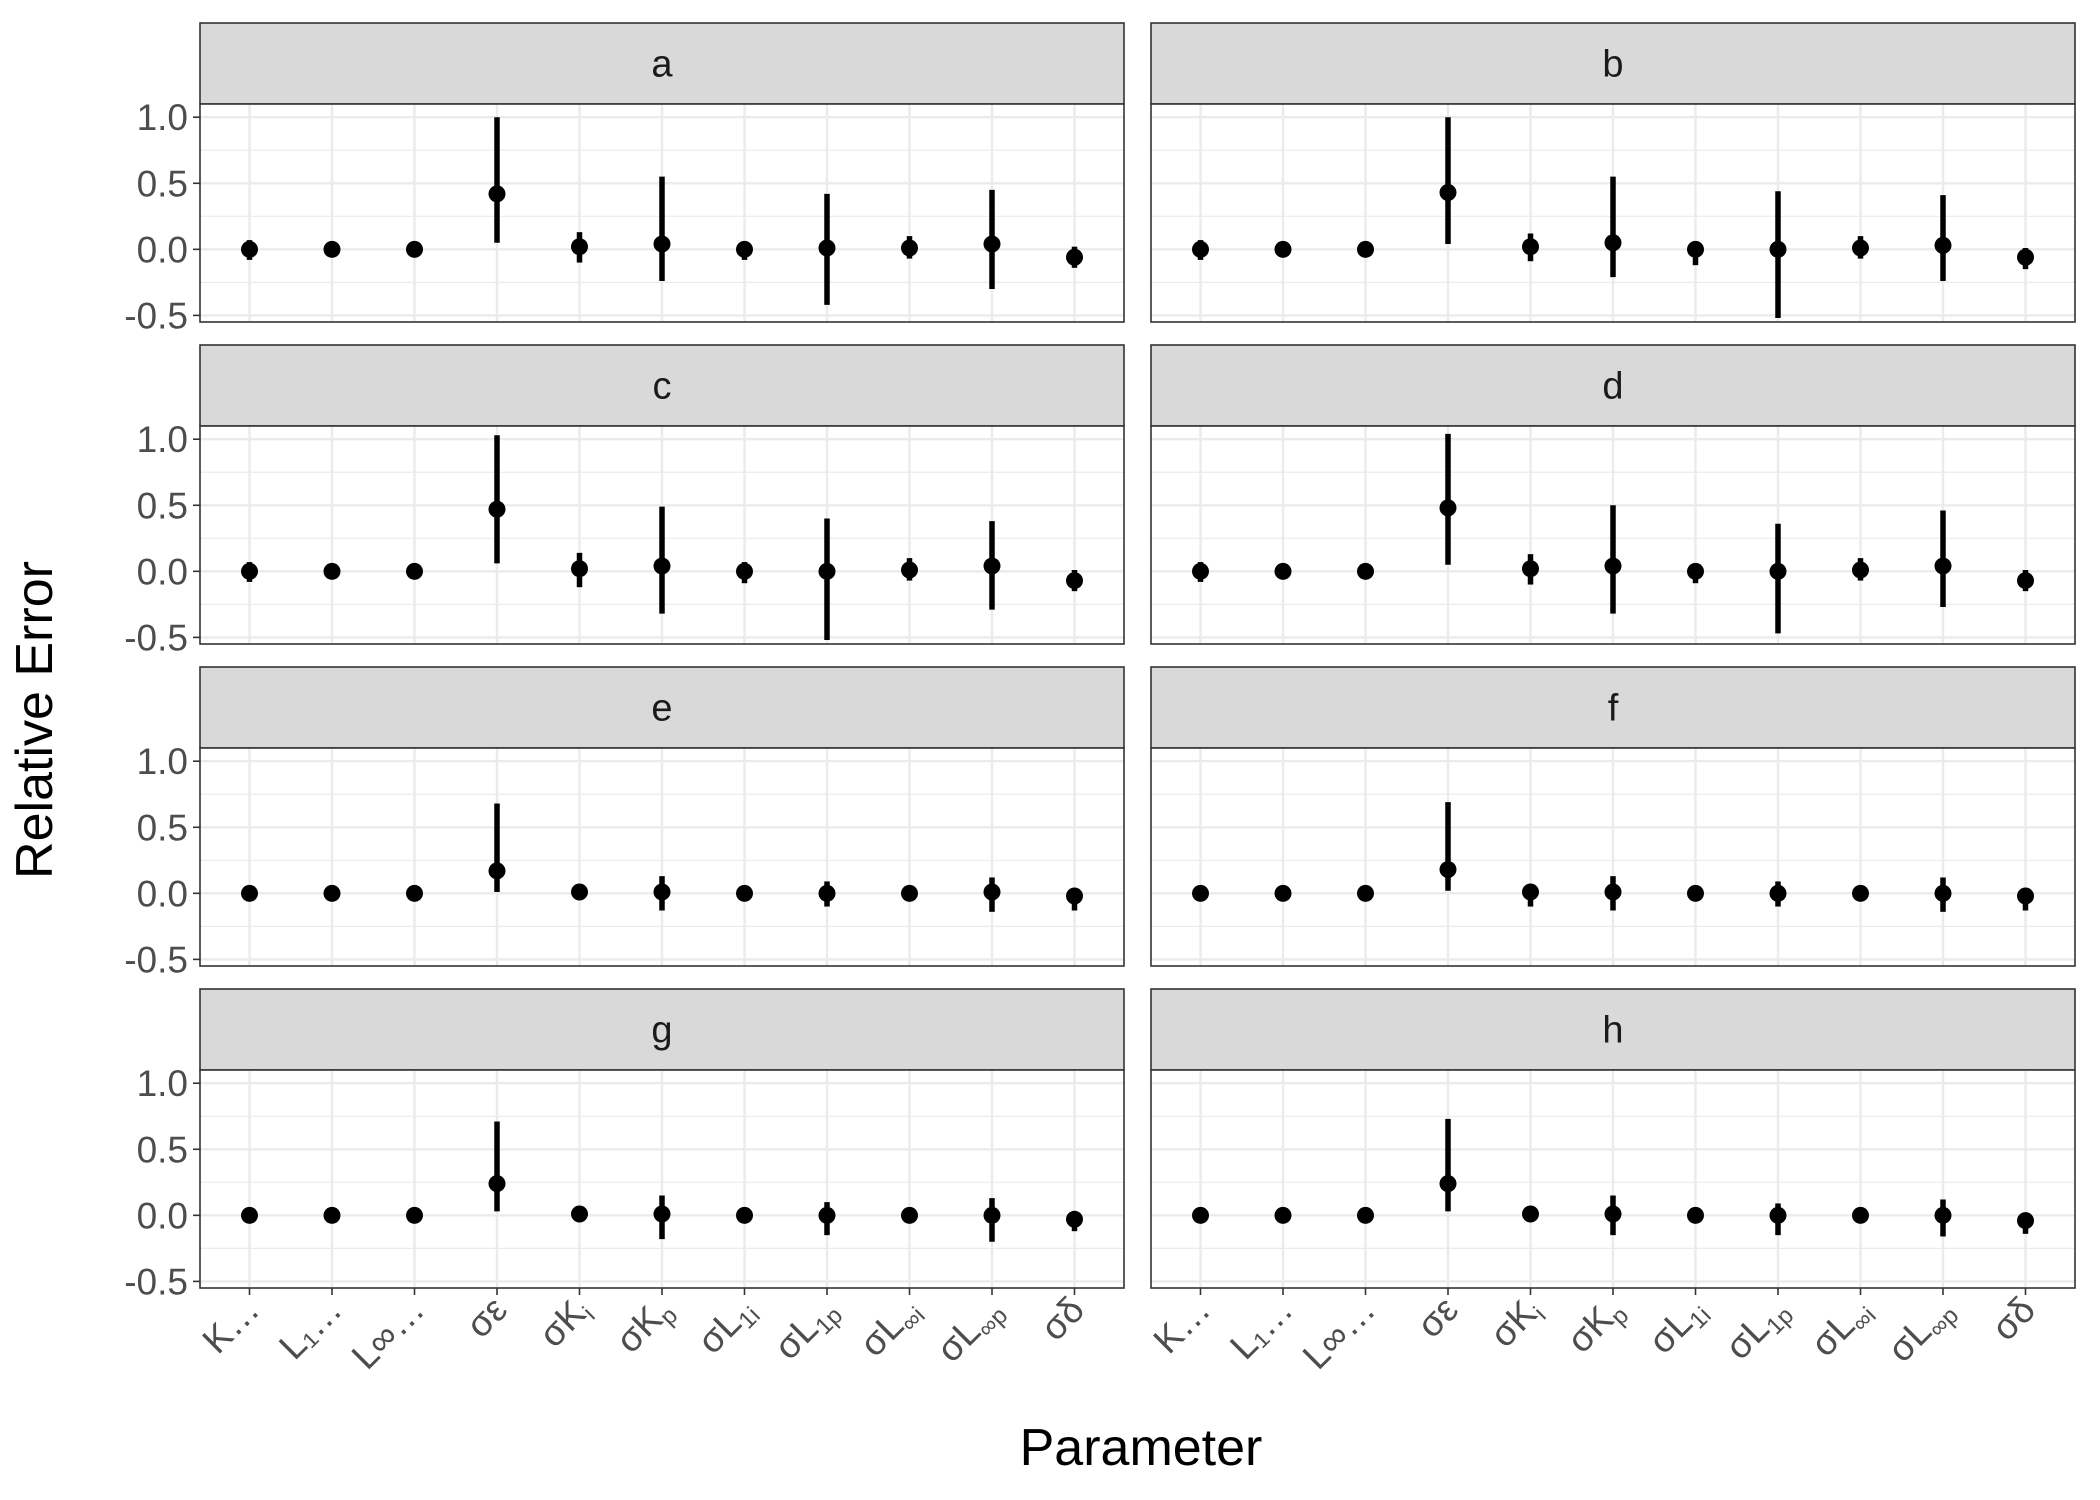 The width and height of the screenshot is (2100, 1500). What do you see at coordinates (1437, 1317) in the screenshot?
I see `x-tick-label-main: σε` at bounding box center [1437, 1317].